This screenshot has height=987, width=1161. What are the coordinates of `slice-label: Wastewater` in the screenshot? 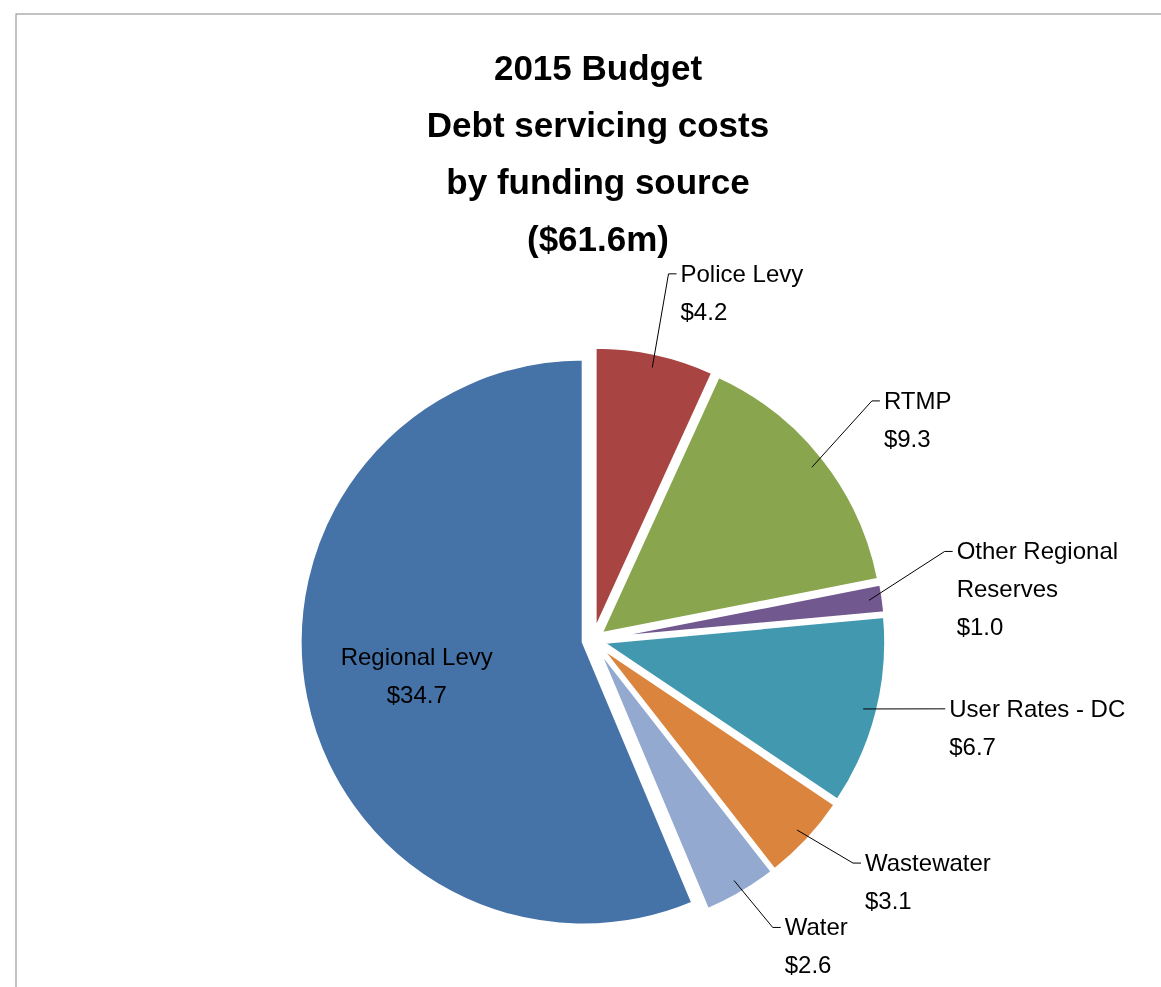 It's located at (928, 863).